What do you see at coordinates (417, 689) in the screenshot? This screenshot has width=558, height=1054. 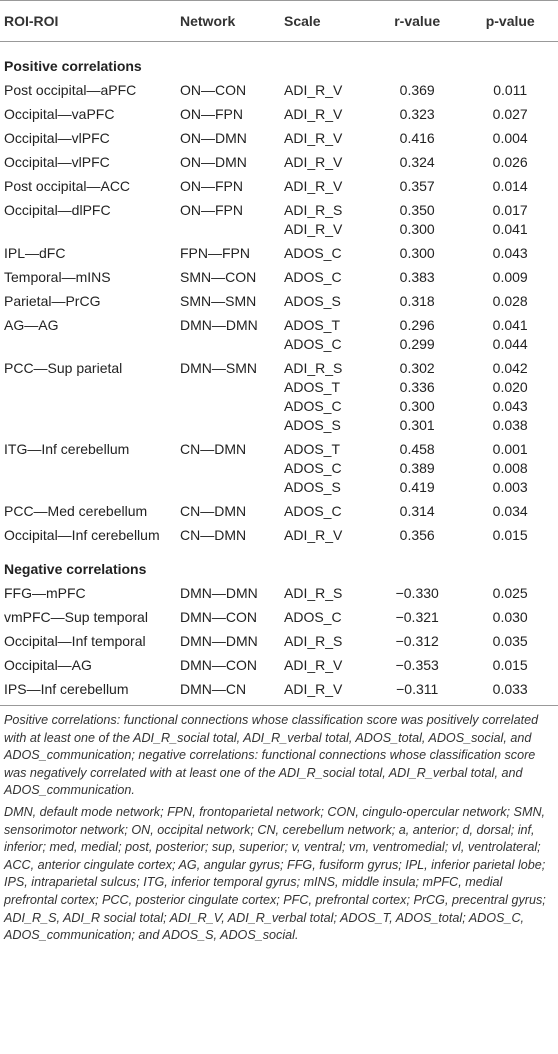 I see `r-value-cell: −0.311` at bounding box center [417, 689].